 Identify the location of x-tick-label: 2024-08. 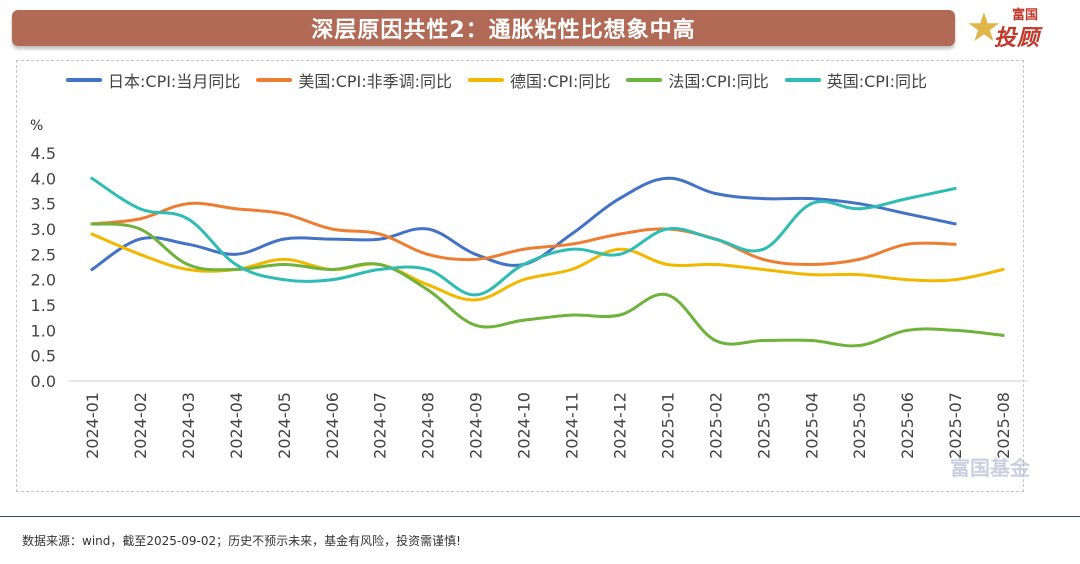
(428, 425).